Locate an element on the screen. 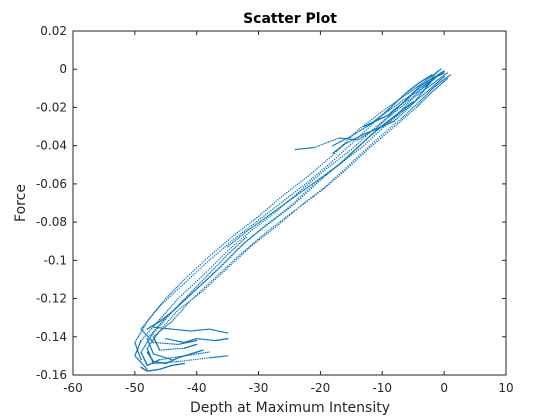 This screenshot has width=560, height=420. x-tick-label: 10 is located at coordinates (505, 388).